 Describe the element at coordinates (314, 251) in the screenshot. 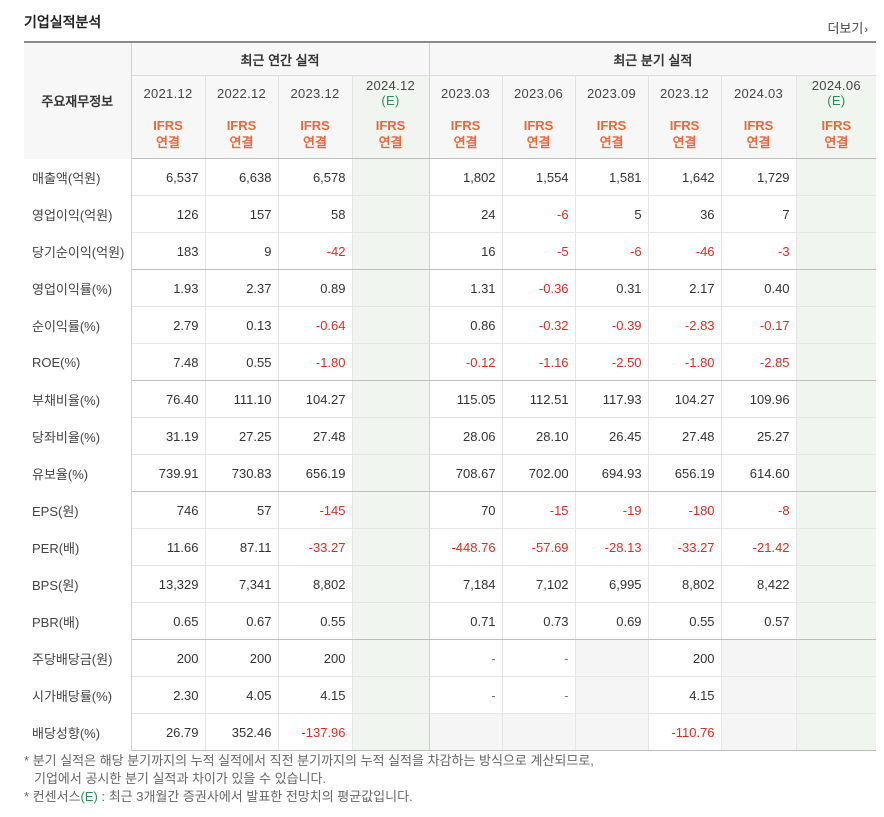

I see `annual-value-cell: -42` at that location.